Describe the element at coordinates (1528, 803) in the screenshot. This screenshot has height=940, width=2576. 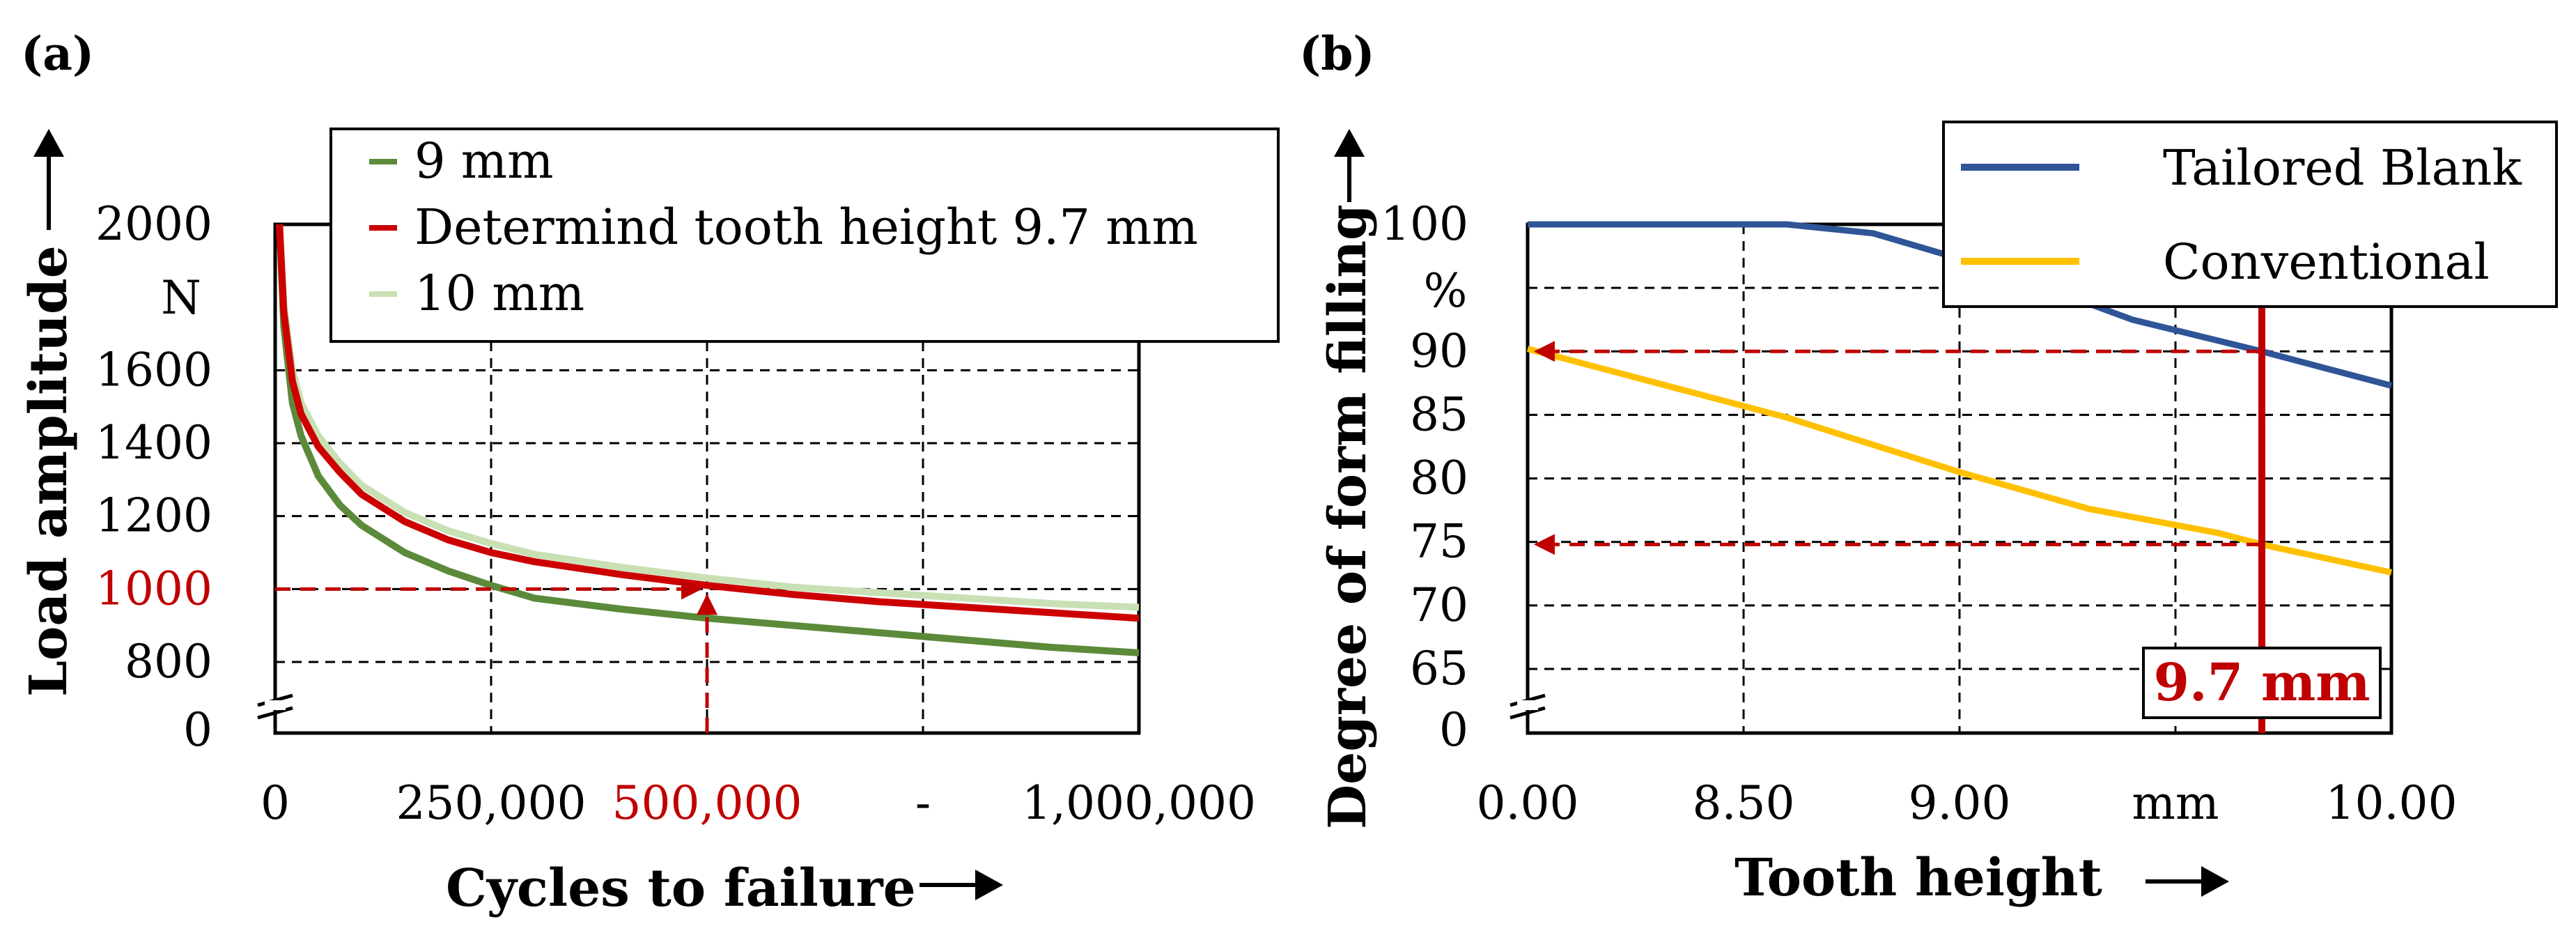
I see `panel-b-xtick-label: 0.00` at that location.